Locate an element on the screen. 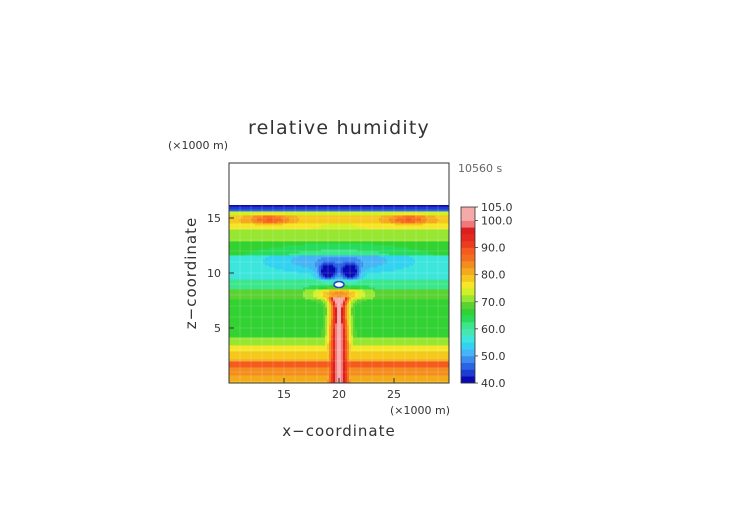 Image resolution: width=752 pixels, height=532 pixels. y-tick-label: 15 is located at coordinates (214, 218).